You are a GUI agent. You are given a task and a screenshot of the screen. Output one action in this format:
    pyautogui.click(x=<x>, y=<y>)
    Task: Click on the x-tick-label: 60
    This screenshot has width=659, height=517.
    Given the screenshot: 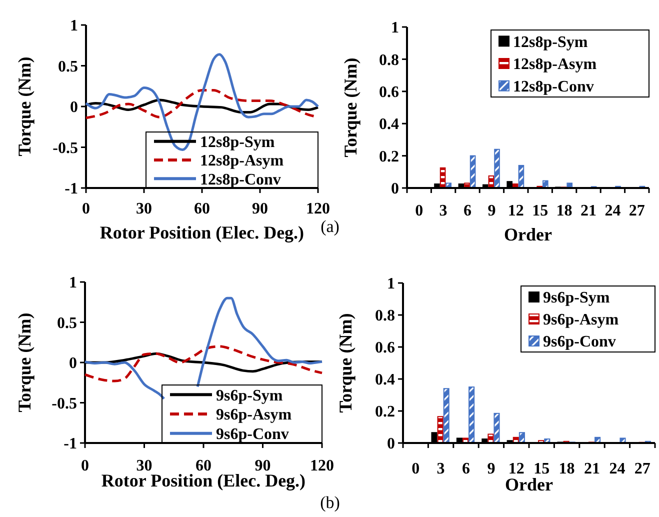 What is the action you would take?
    pyautogui.click(x=202, y=209)
    